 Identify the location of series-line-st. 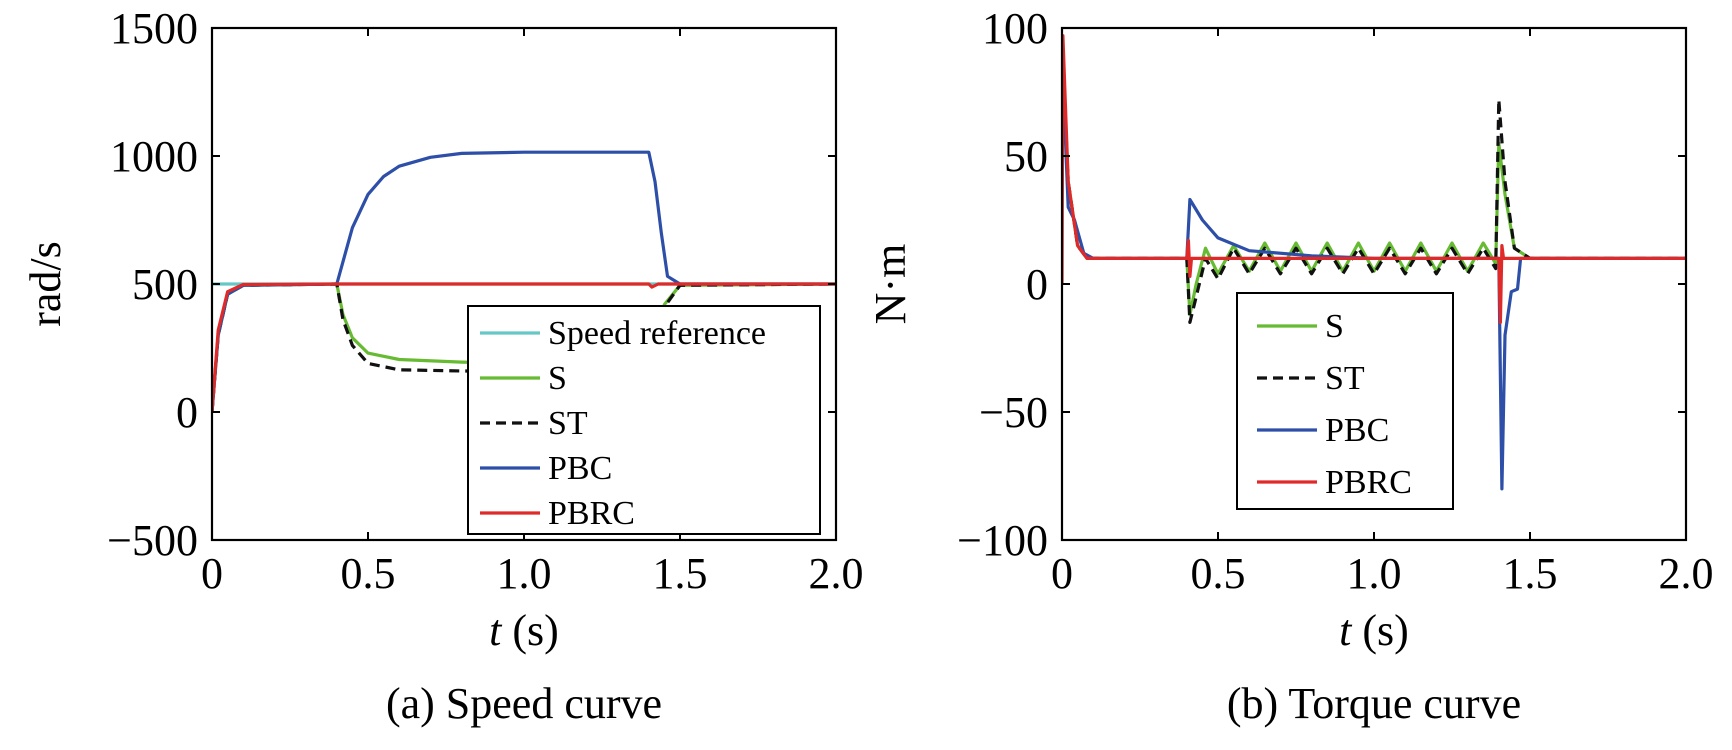
(1374, 182).